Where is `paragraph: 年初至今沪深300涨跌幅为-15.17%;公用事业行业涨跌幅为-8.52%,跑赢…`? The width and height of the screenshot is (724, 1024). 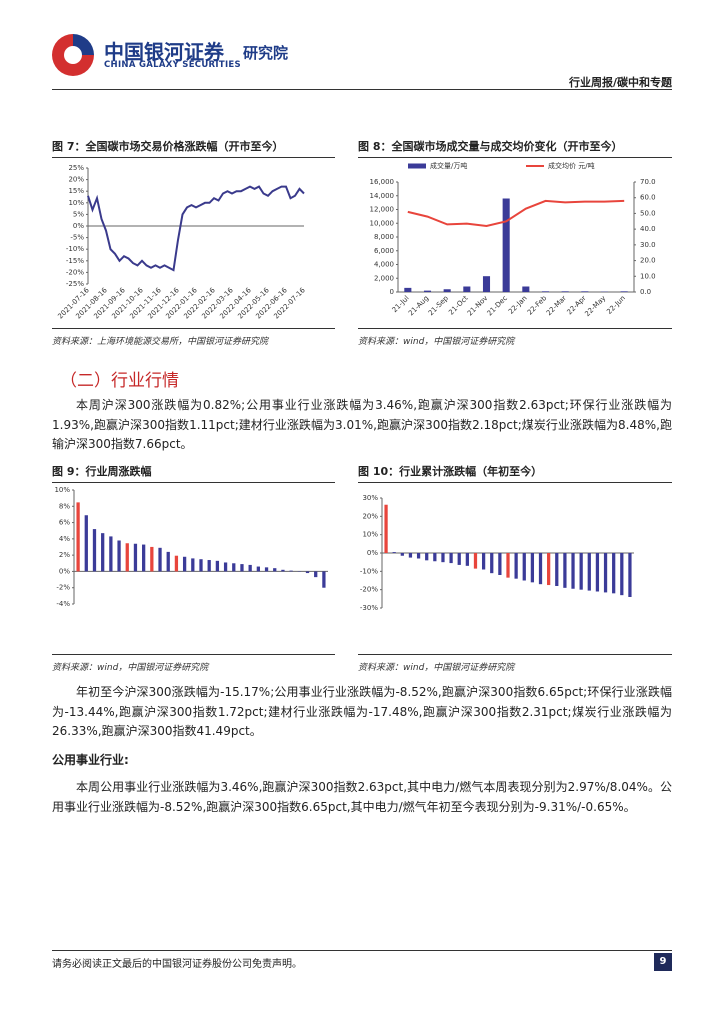 paragraph: 年初至今沪深300涨跌幅为-15.17%;公用事业行业涨跌幅为-8.52%,跑赢… is located at coordinates (362, 711).